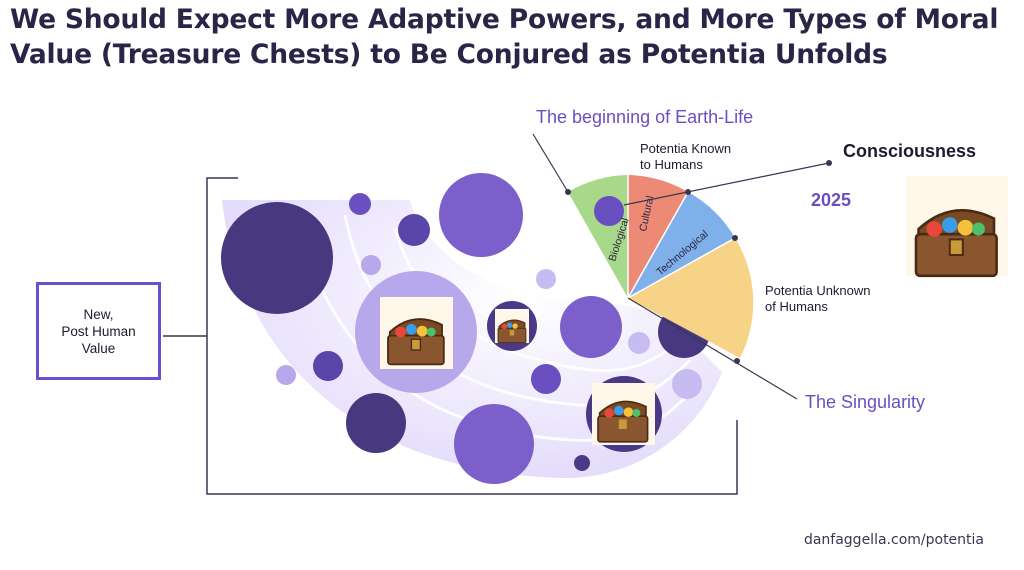 The height and width of the screenshot is (570, 1024). Describe the element at coordinates (818, 290) in the screenshot. I see `label-unknown-line1: Potentia Unknown` at that location.